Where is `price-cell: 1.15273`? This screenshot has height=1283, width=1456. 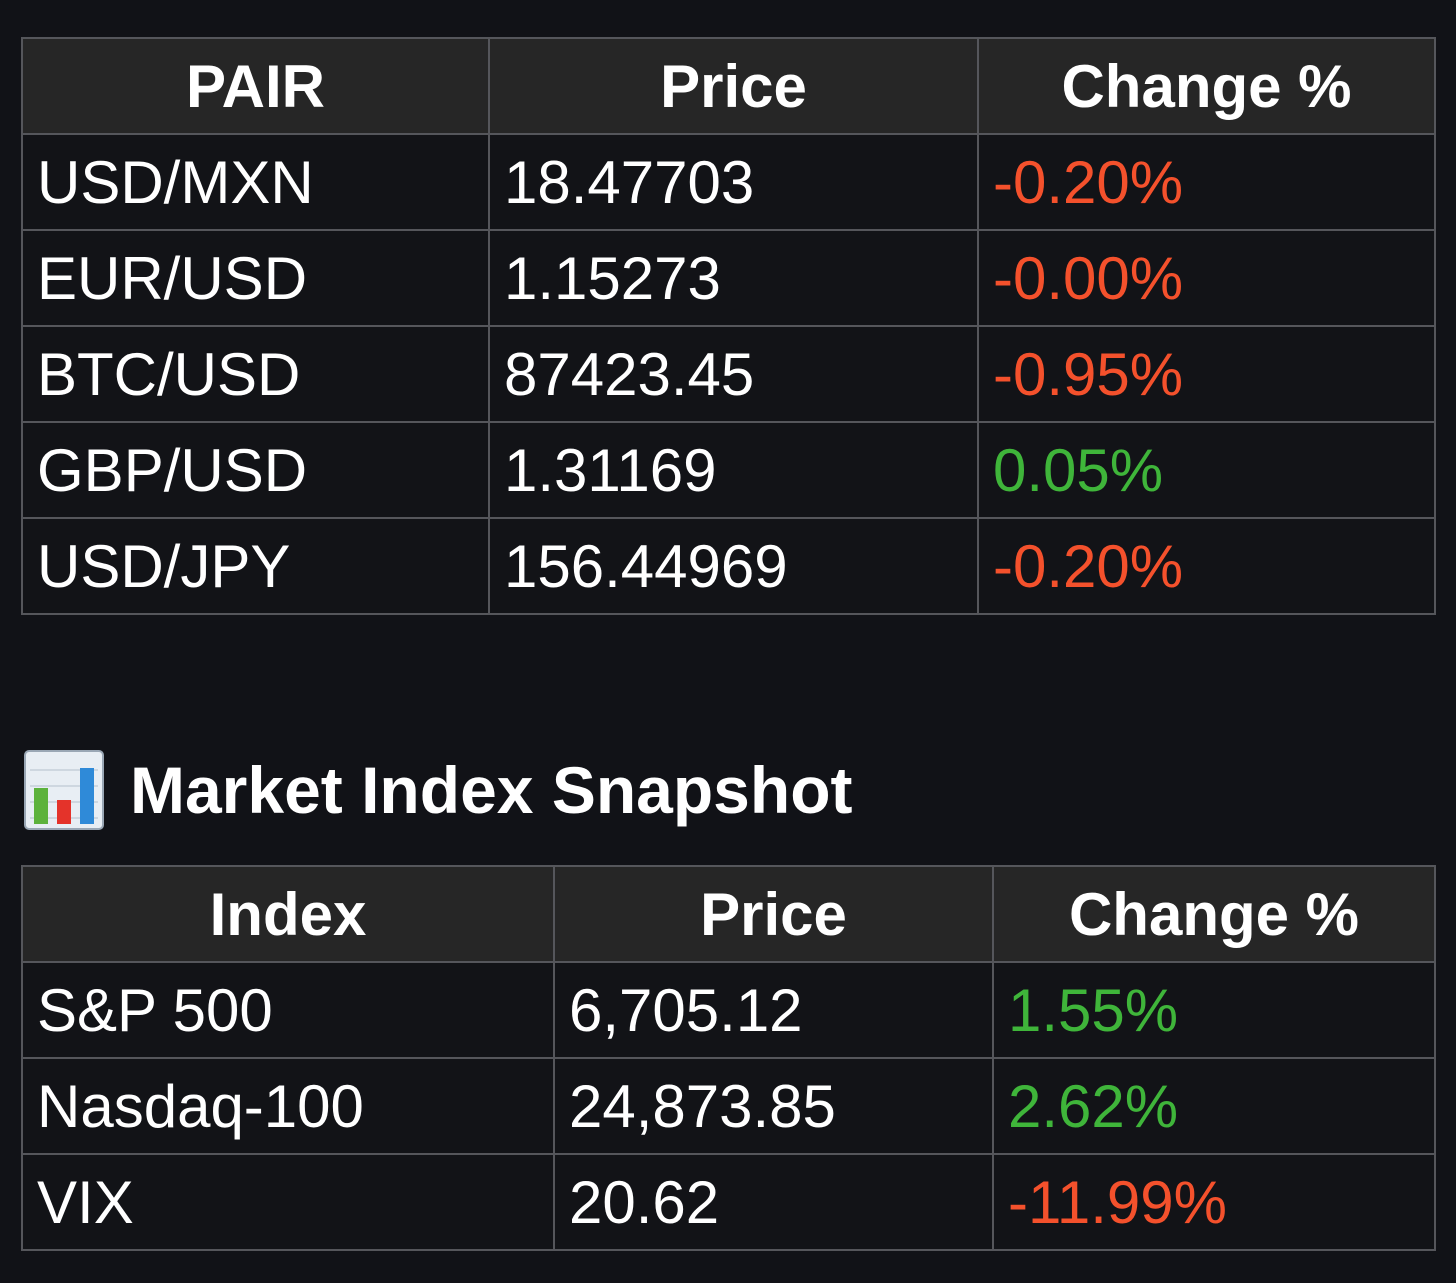 price-cell: 1.15273 is located at coordinates (733, 278).